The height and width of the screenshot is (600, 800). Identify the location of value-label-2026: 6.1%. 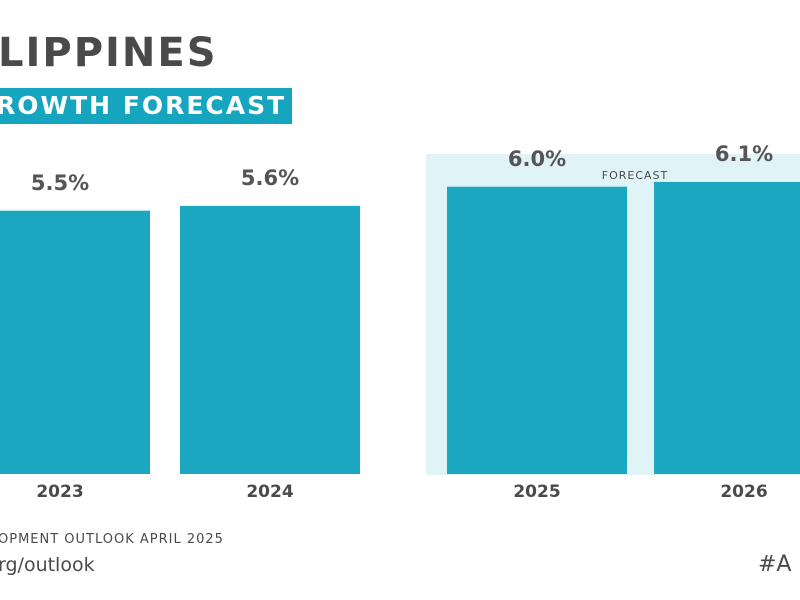
(744, 153).